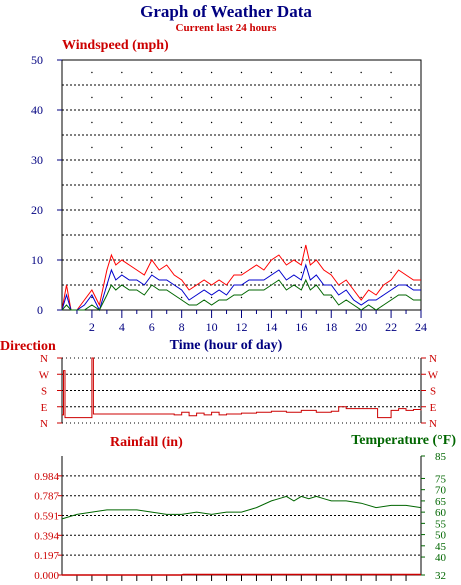  I want to click on direction-right-label: N, so click(433, 424).